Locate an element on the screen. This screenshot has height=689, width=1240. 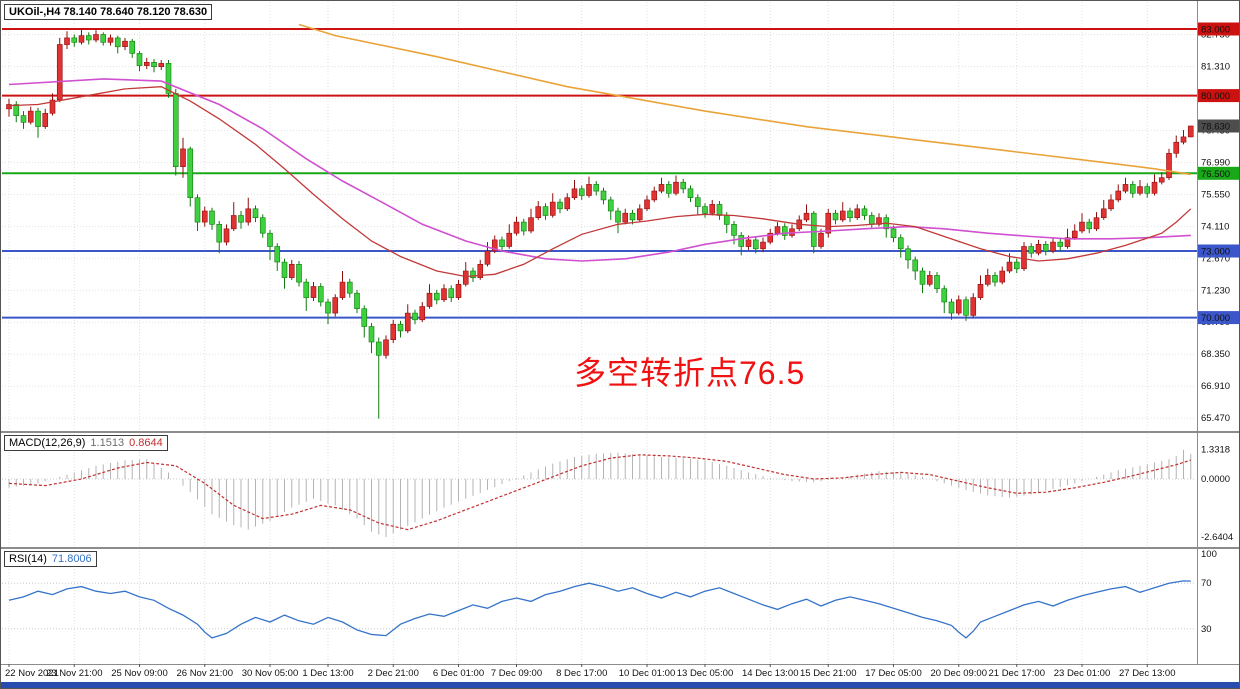
svg-text: 23 Dec 01:00 is located at coordinates (1082, 673).